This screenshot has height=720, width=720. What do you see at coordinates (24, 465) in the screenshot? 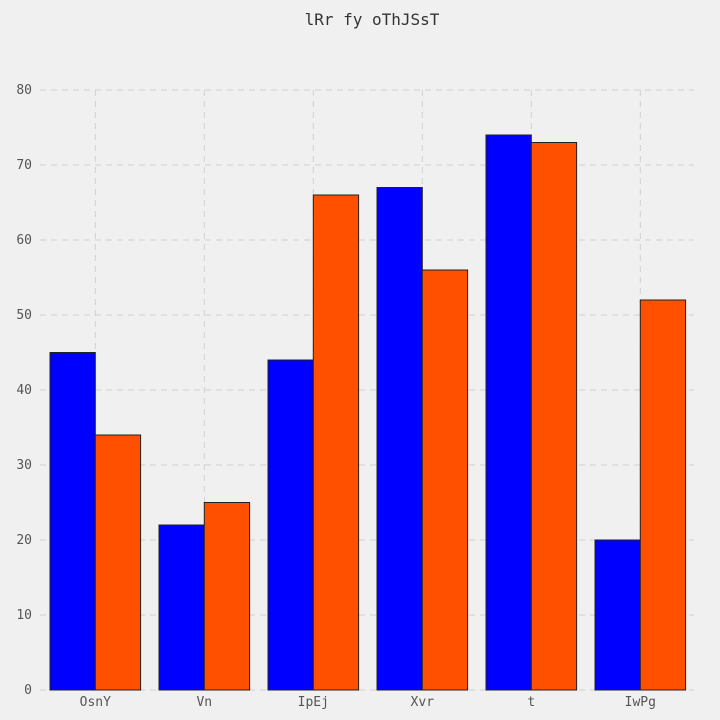
I see `y-tick-label: 30` at bounding box center [24, 465].